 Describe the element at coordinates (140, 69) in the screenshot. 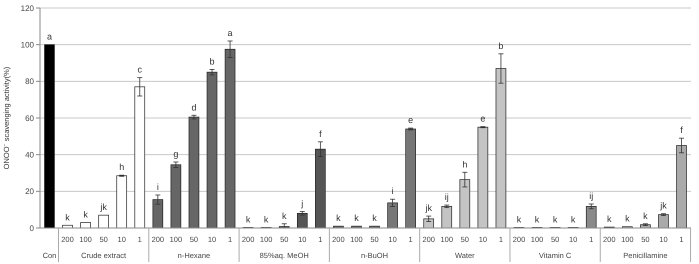

I see `data-label: c` at that location.